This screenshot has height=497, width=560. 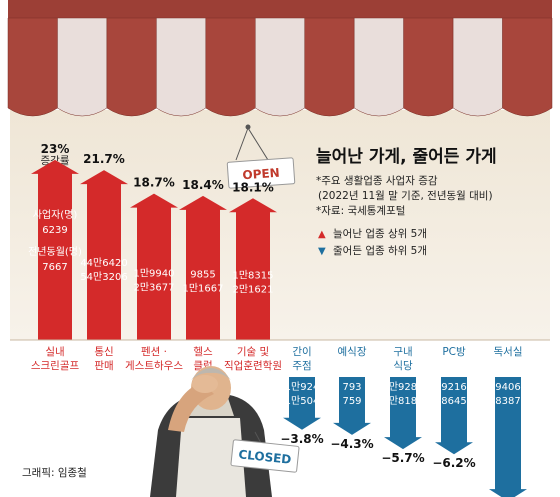 I want to click on decrease-rate-label: −3.8%, so click(x=301, y=439).